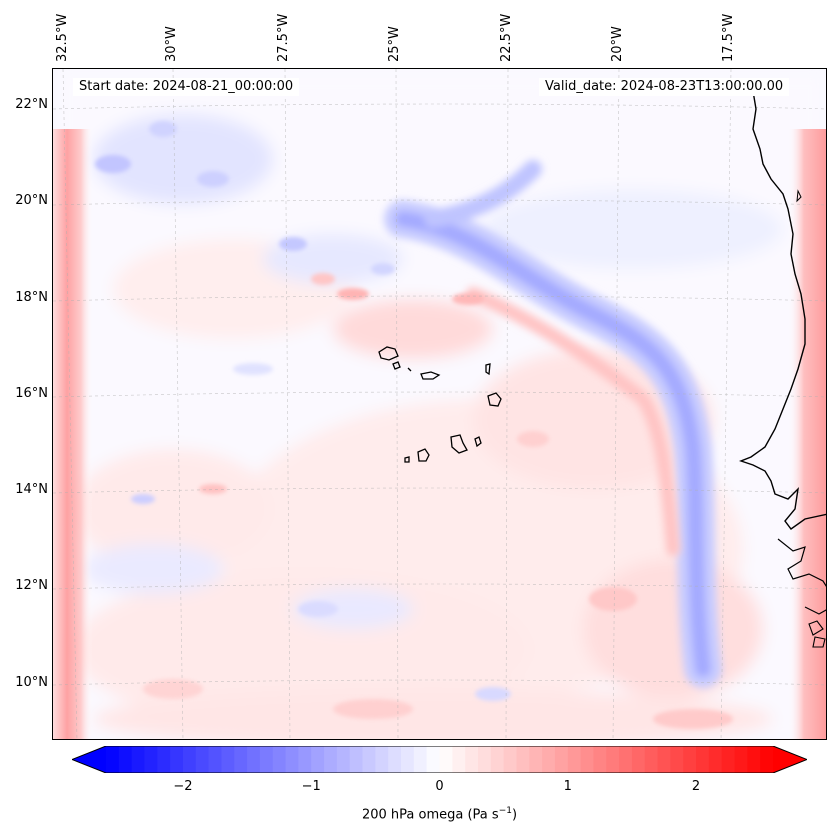 The width and height of the screenshot is (837, 839). I want to click on colorbar-units-exponent: −1, so click(505, 811).